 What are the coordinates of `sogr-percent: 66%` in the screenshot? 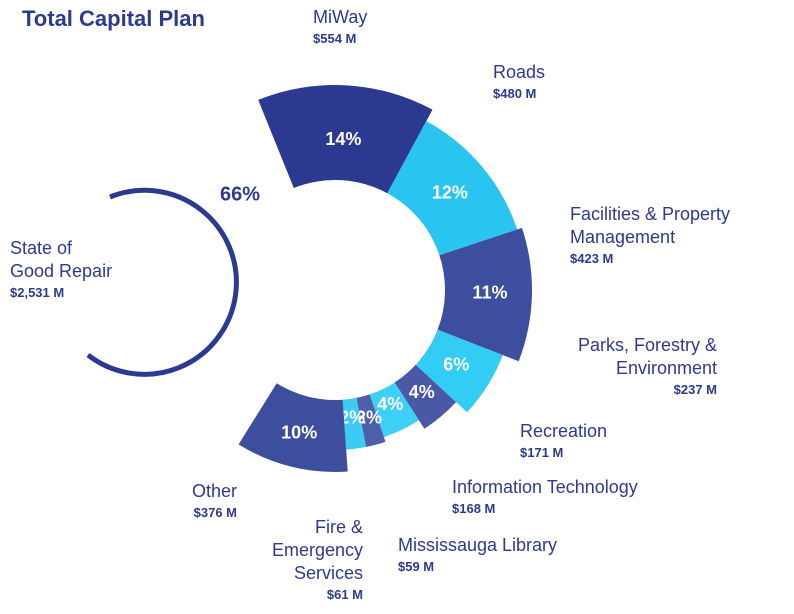 It's located at (240, 194).